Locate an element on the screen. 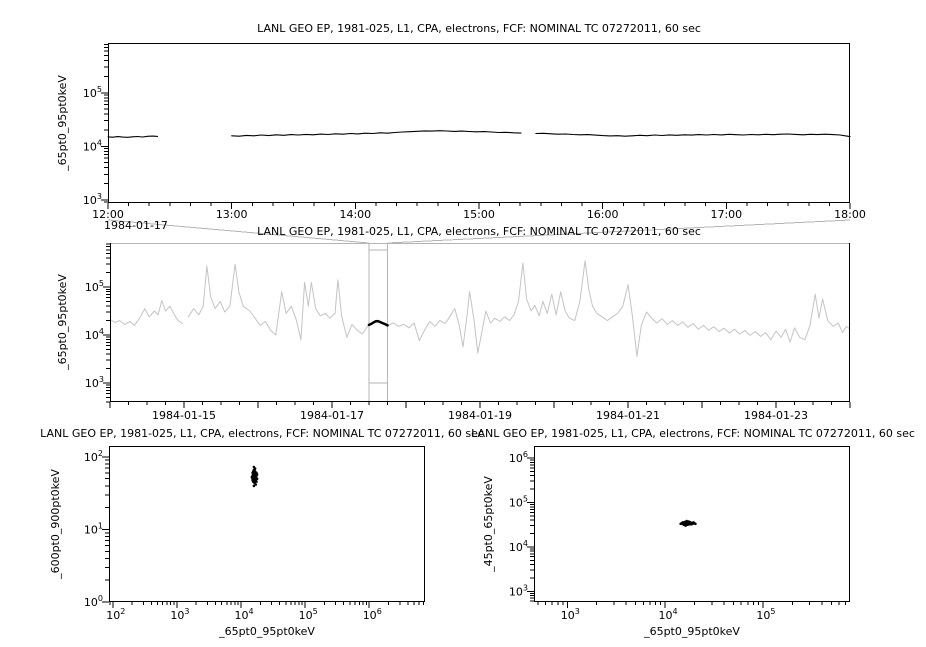 This screenshot has width=926, height=647. detail-y-axis: 10³ 10⁴ 10⁵ is located at coordinates (95, 125).